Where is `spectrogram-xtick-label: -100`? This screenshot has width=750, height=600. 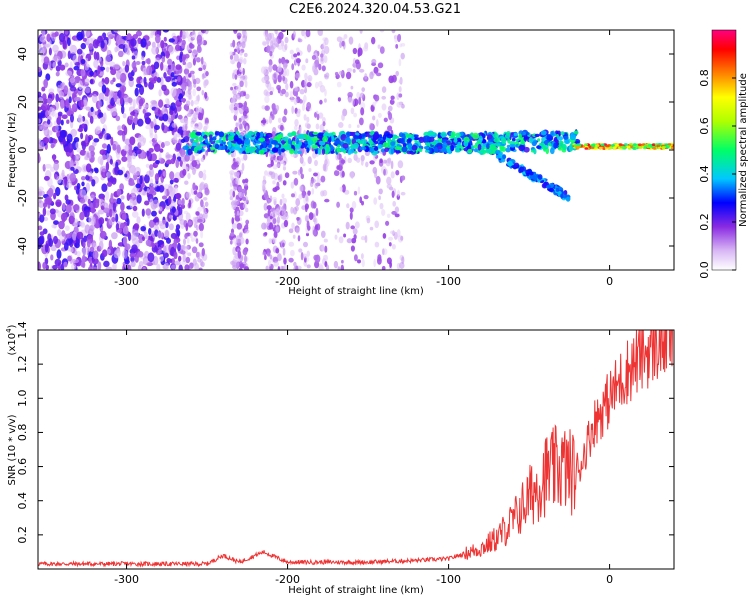 spectrogram-xtick-label: -100 is located at coordinates (448, 281).